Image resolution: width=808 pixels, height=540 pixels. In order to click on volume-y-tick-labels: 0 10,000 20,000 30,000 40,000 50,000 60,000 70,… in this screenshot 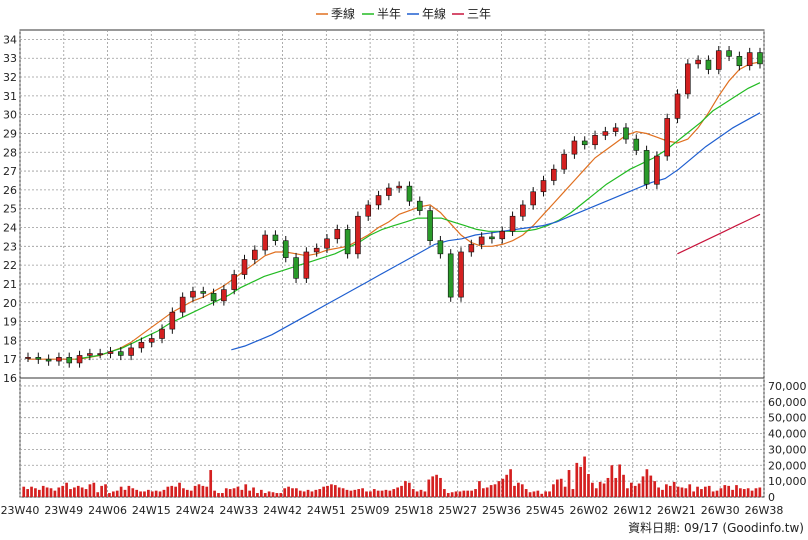, I will do `click(787, 442)`.